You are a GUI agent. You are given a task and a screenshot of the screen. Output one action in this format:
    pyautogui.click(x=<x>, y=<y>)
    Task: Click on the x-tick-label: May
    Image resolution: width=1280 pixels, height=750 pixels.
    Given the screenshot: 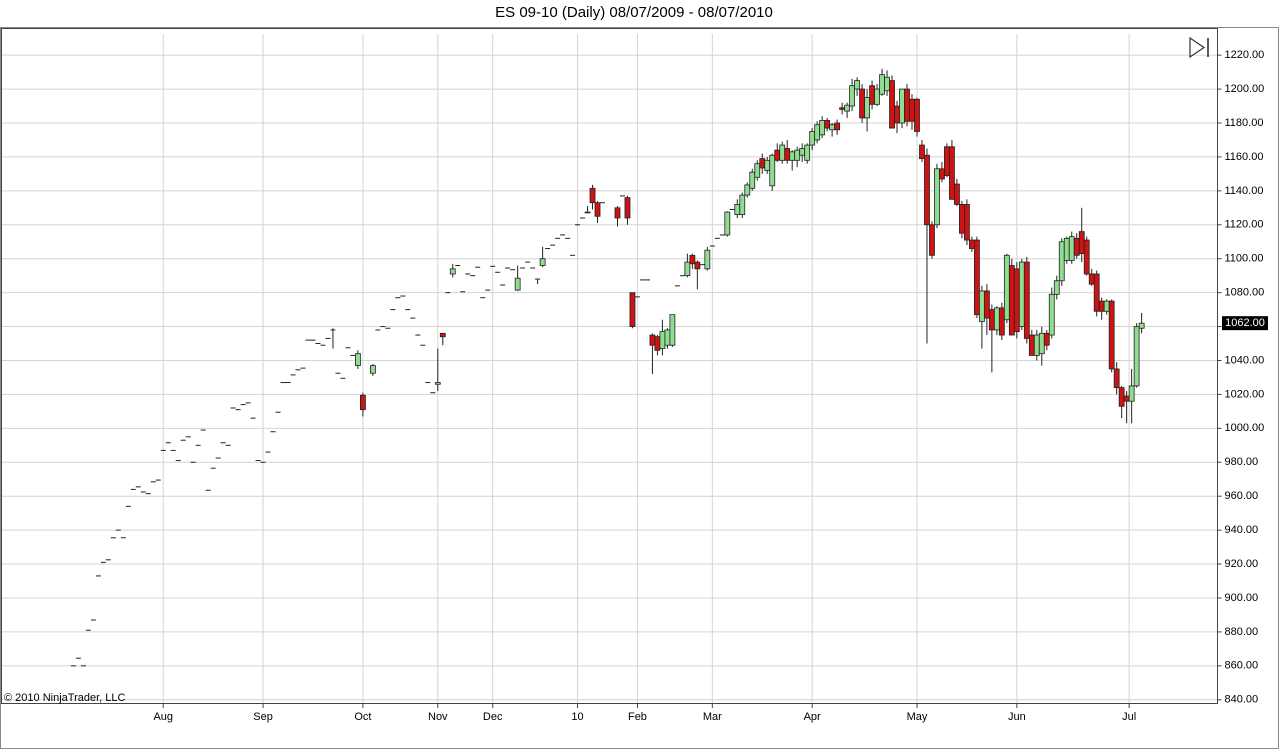 What is the action you would take?
    pyautogui.click(x=917, y=717)
    